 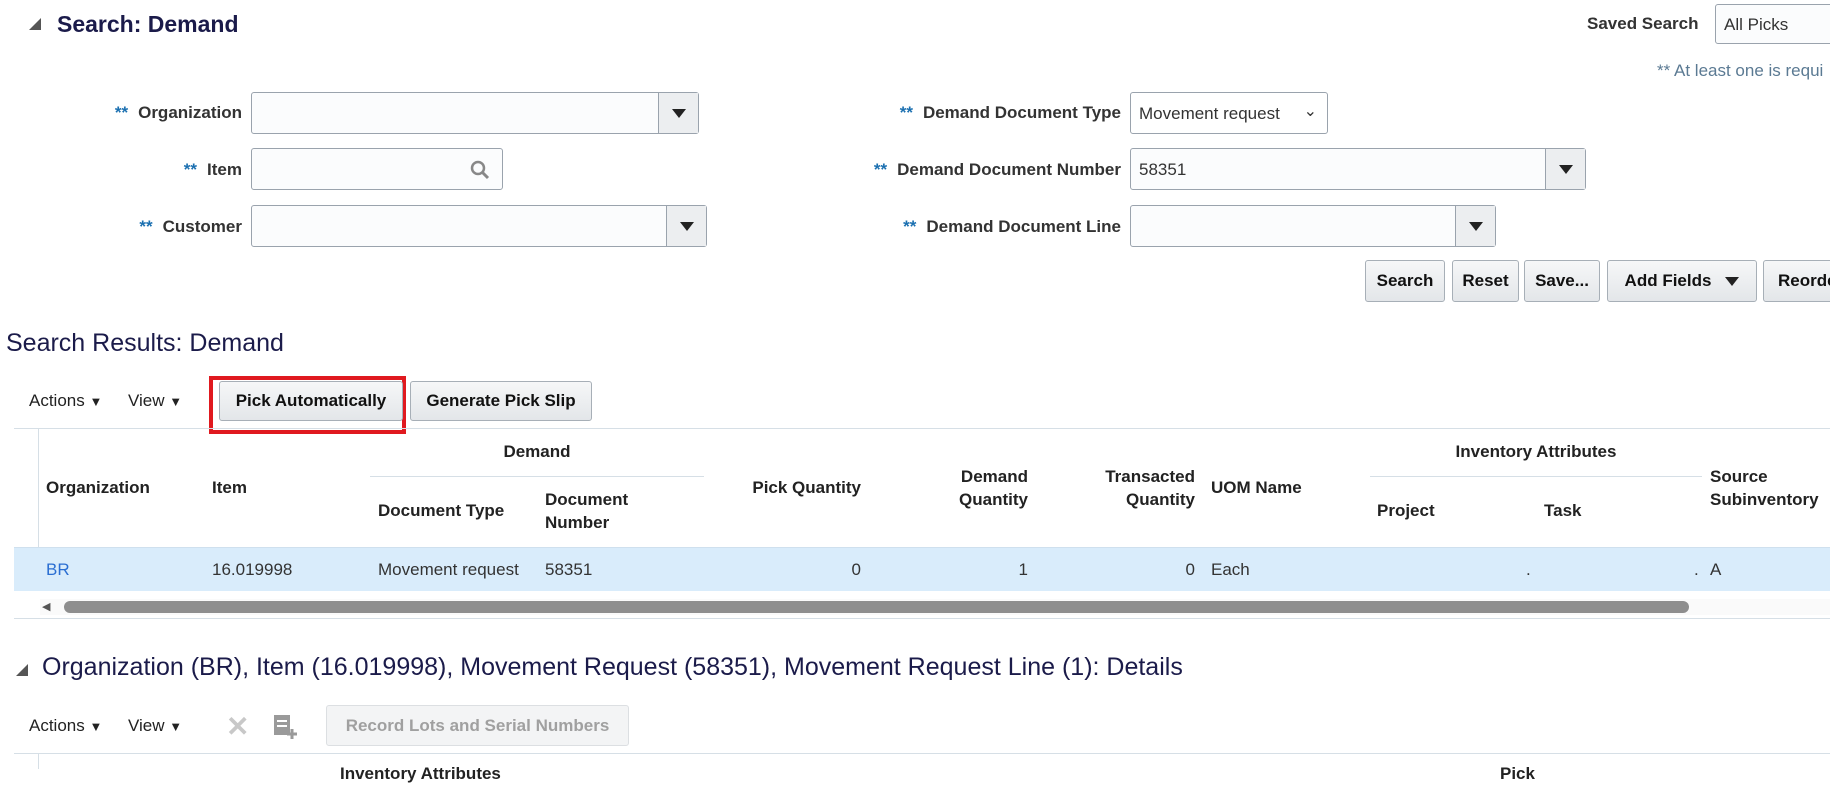 I want to click on doc-type-select: Movement request ⌄, so click(x=1229, y=113).